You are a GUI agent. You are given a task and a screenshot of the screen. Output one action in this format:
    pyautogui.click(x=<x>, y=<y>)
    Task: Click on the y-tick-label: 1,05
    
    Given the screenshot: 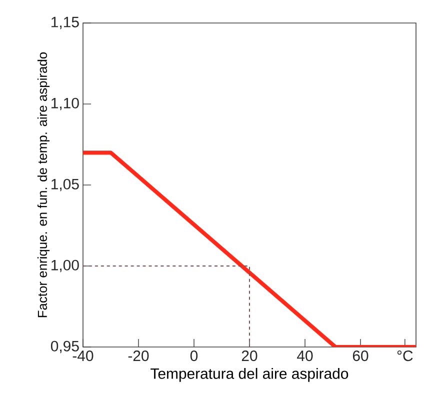 What is the action you would take?
    pyautogui.click(x=65, y=185)
    